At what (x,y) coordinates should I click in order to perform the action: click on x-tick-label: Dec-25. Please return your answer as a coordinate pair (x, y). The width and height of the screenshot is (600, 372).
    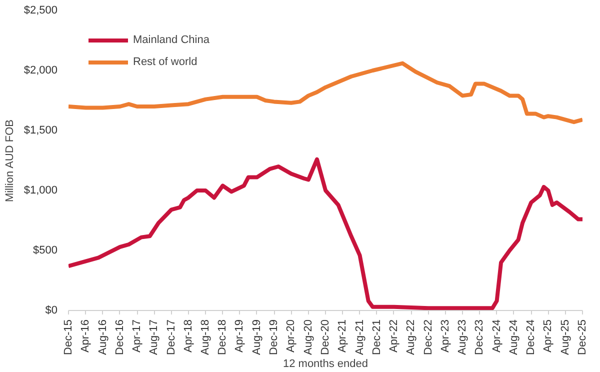
    Looking at the image, I should click on (582, 337).